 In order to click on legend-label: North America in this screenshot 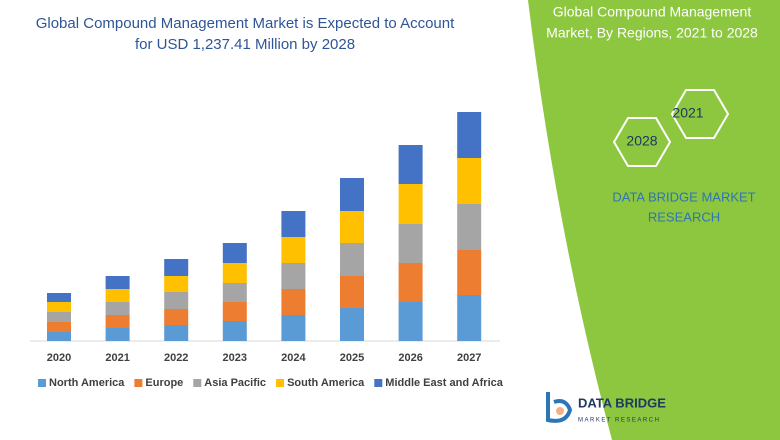, I will do `click(87, 383)`.